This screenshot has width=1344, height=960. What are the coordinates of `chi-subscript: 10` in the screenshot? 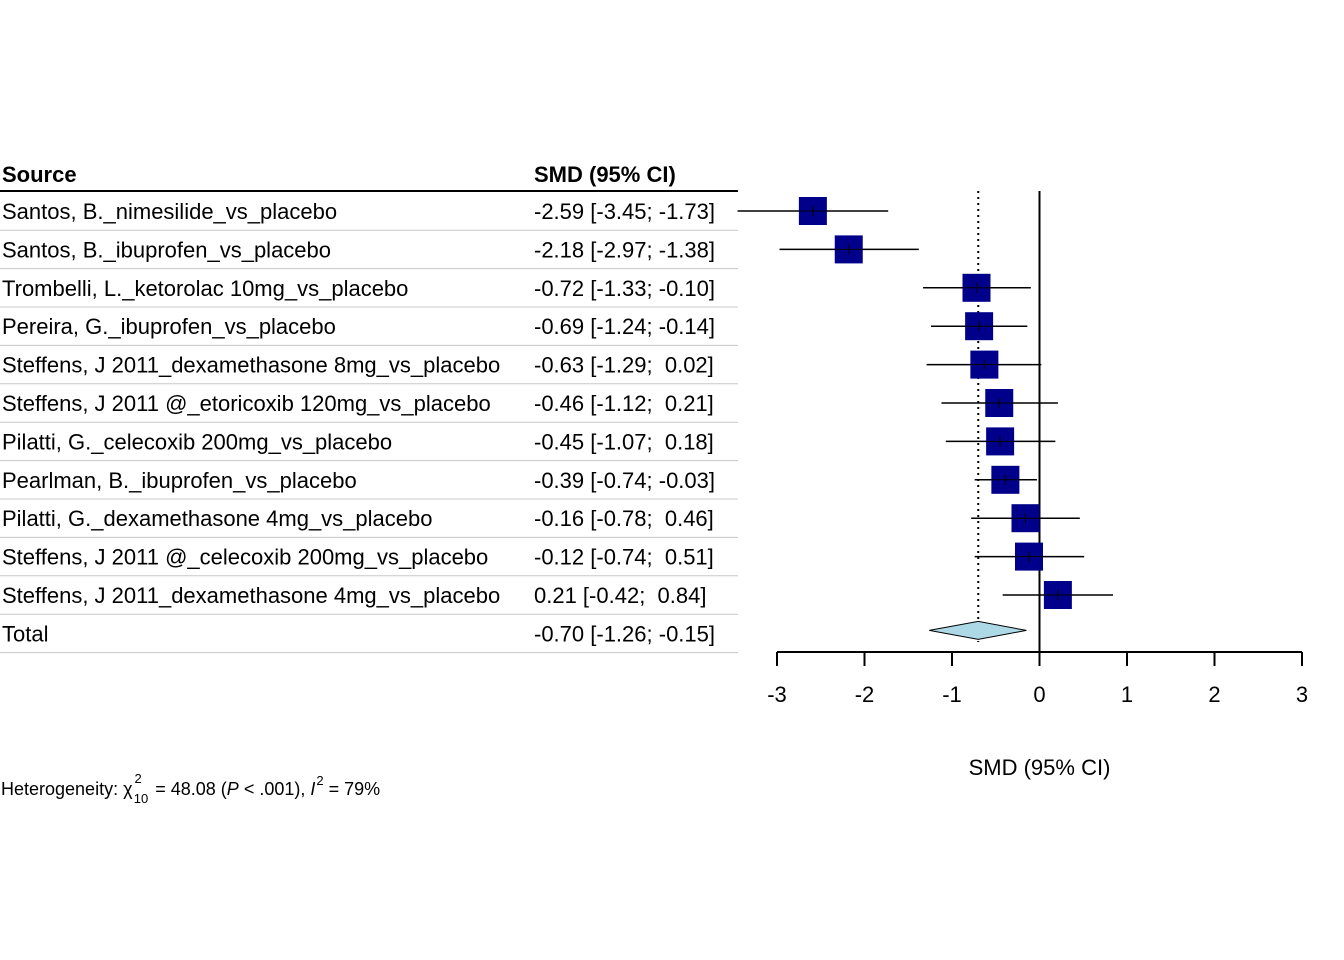 It's located at (141, 798).